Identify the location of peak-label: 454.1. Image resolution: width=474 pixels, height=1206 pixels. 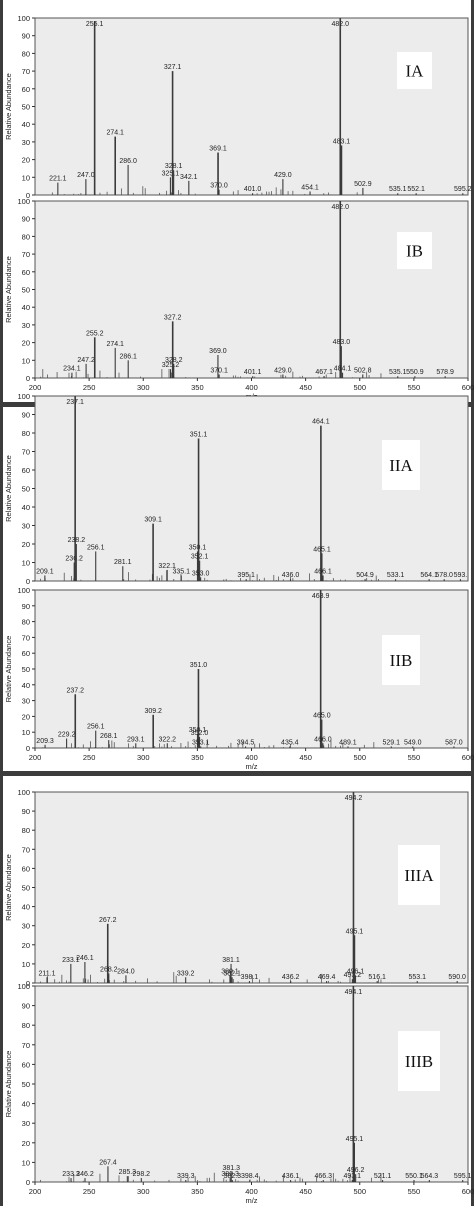
(310, 187).